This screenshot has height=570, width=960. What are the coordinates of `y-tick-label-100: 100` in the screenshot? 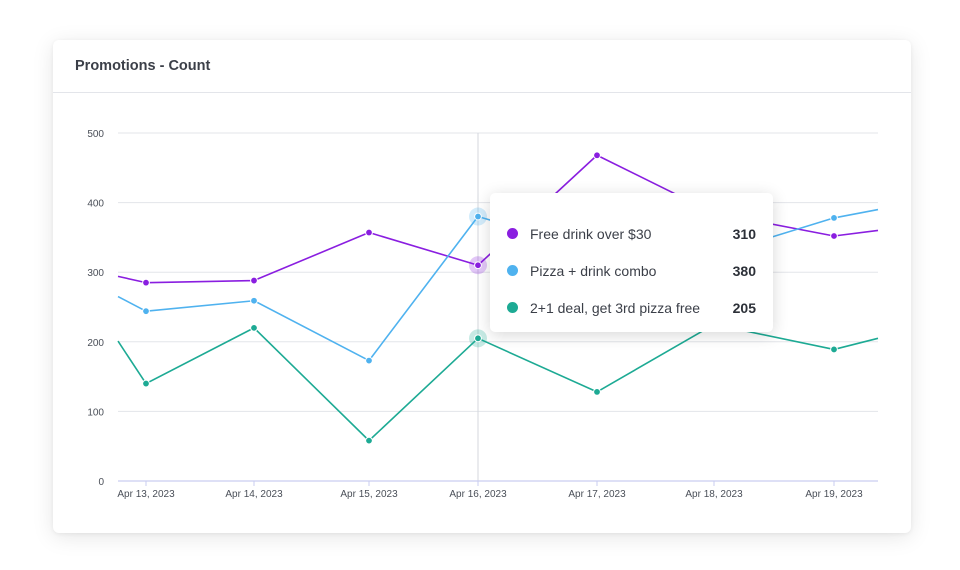 It's located at (95, 412).